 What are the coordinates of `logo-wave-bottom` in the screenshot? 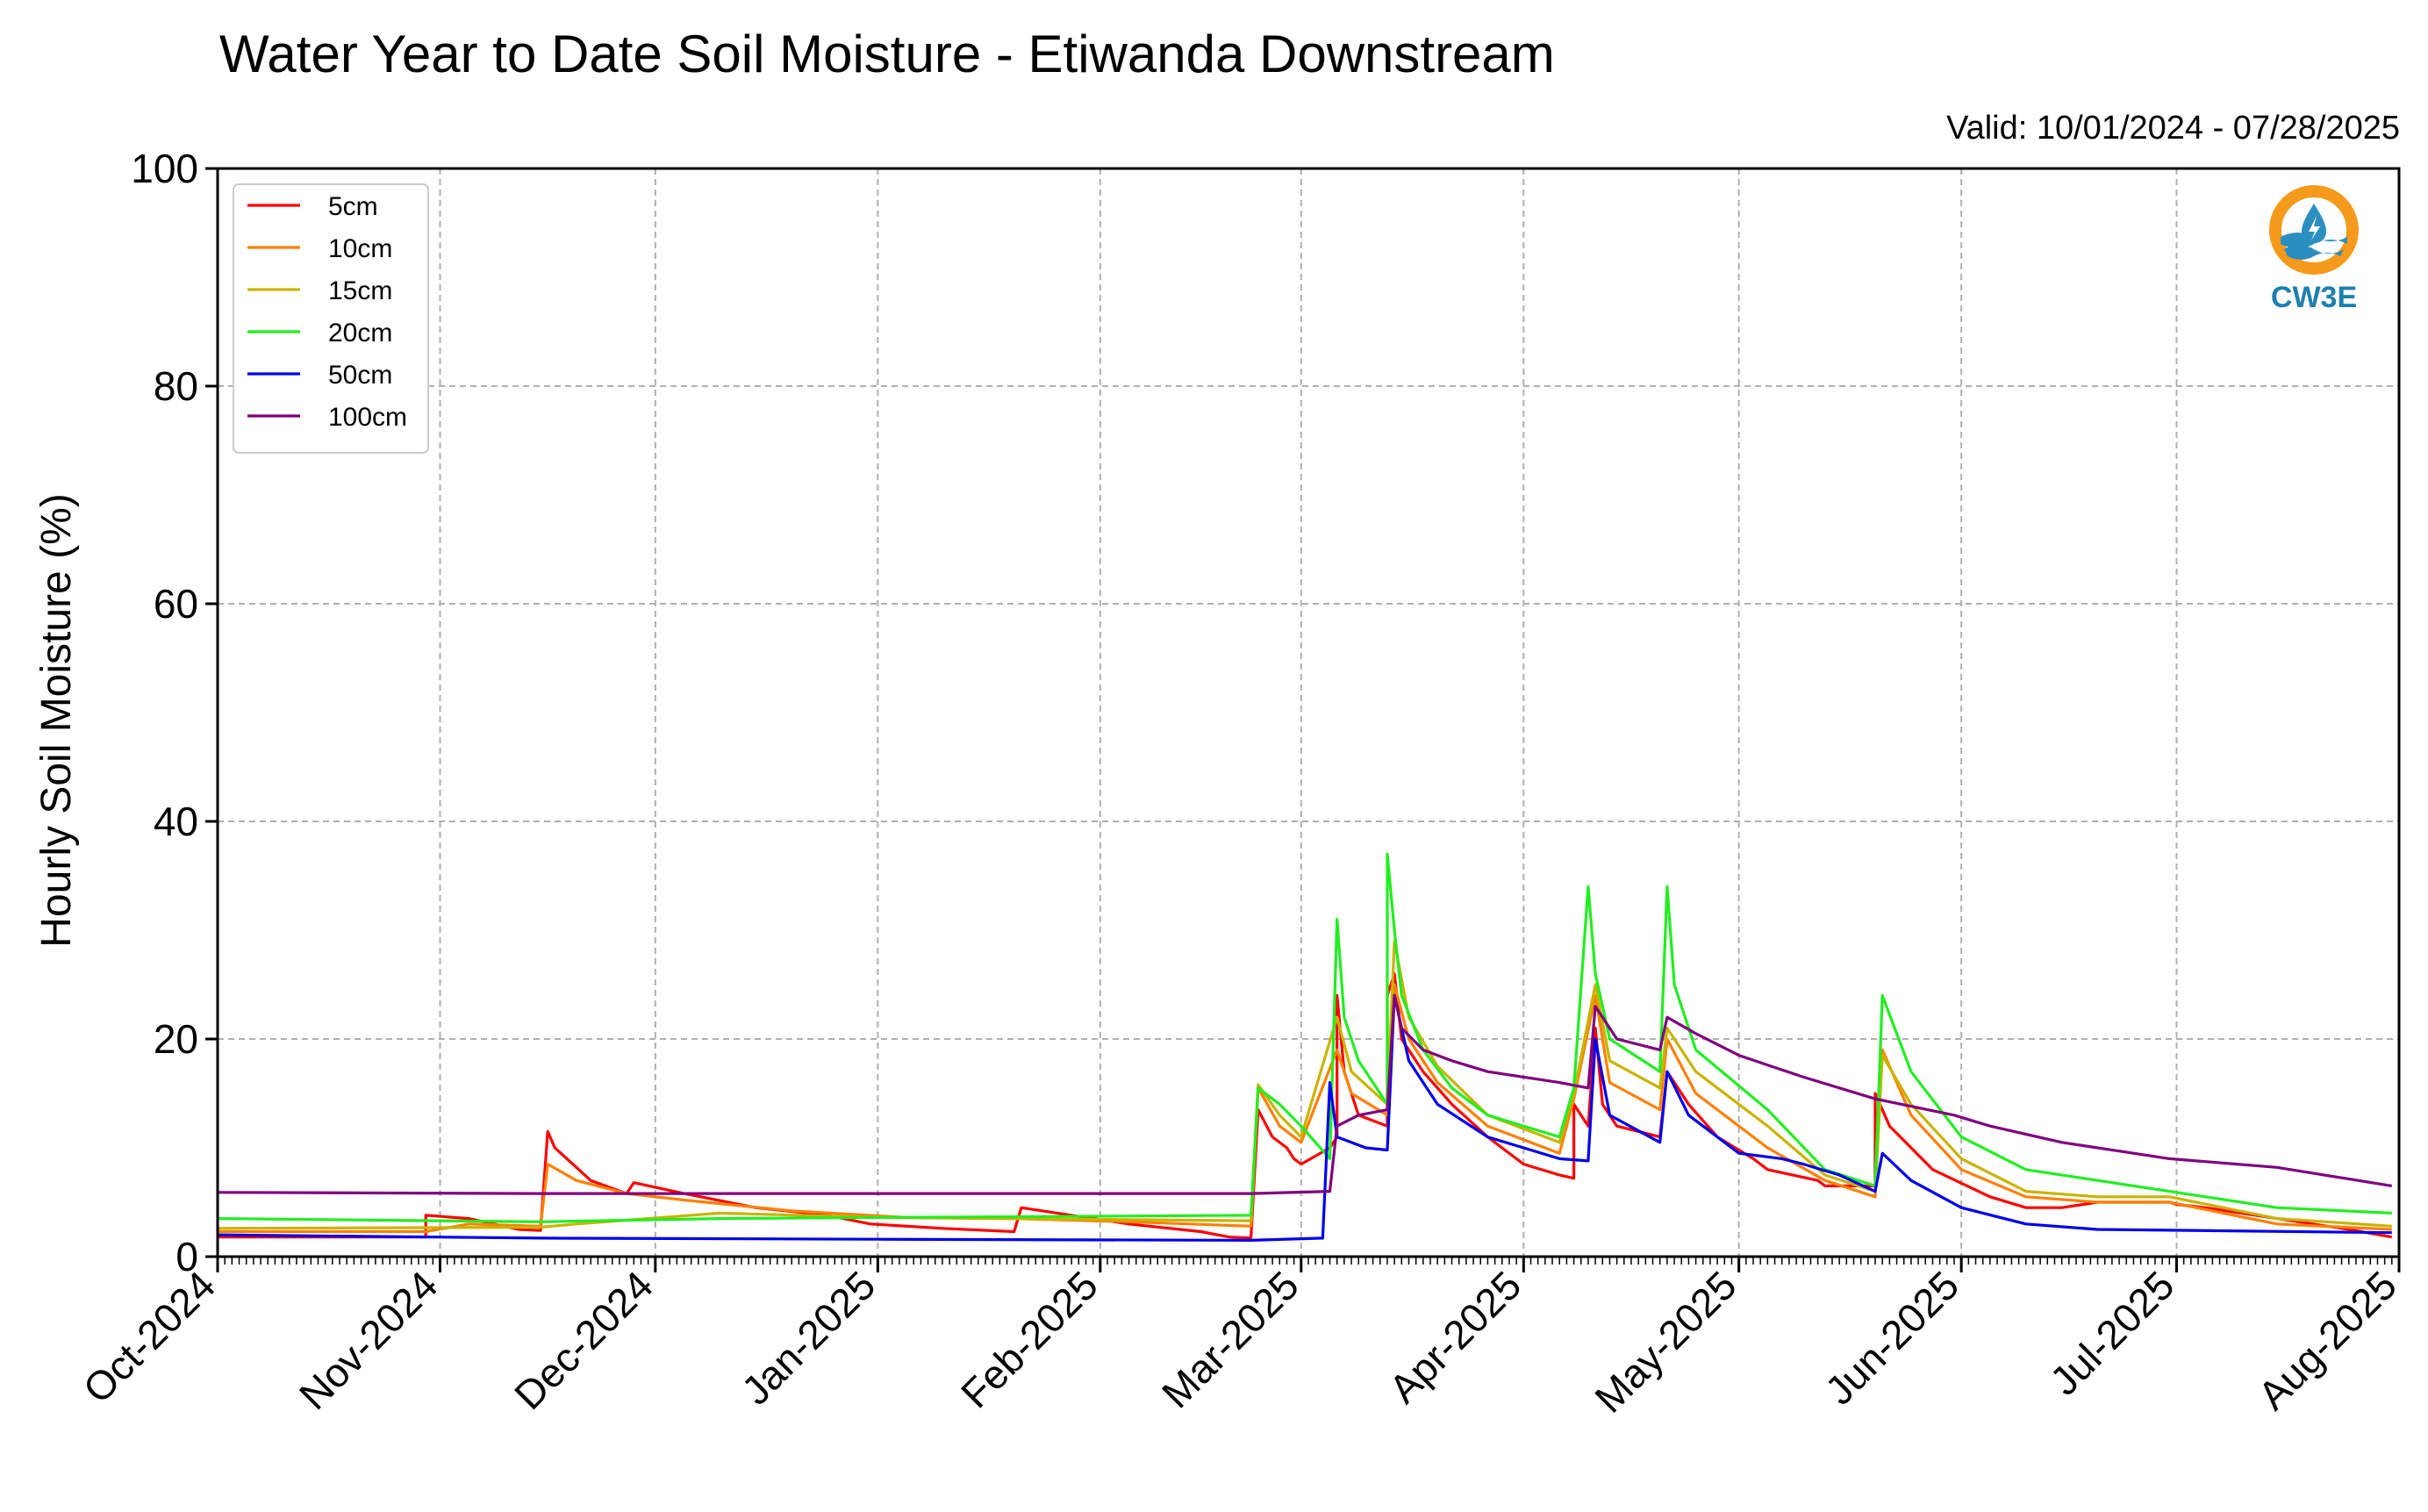 It's located at (2314, 253).